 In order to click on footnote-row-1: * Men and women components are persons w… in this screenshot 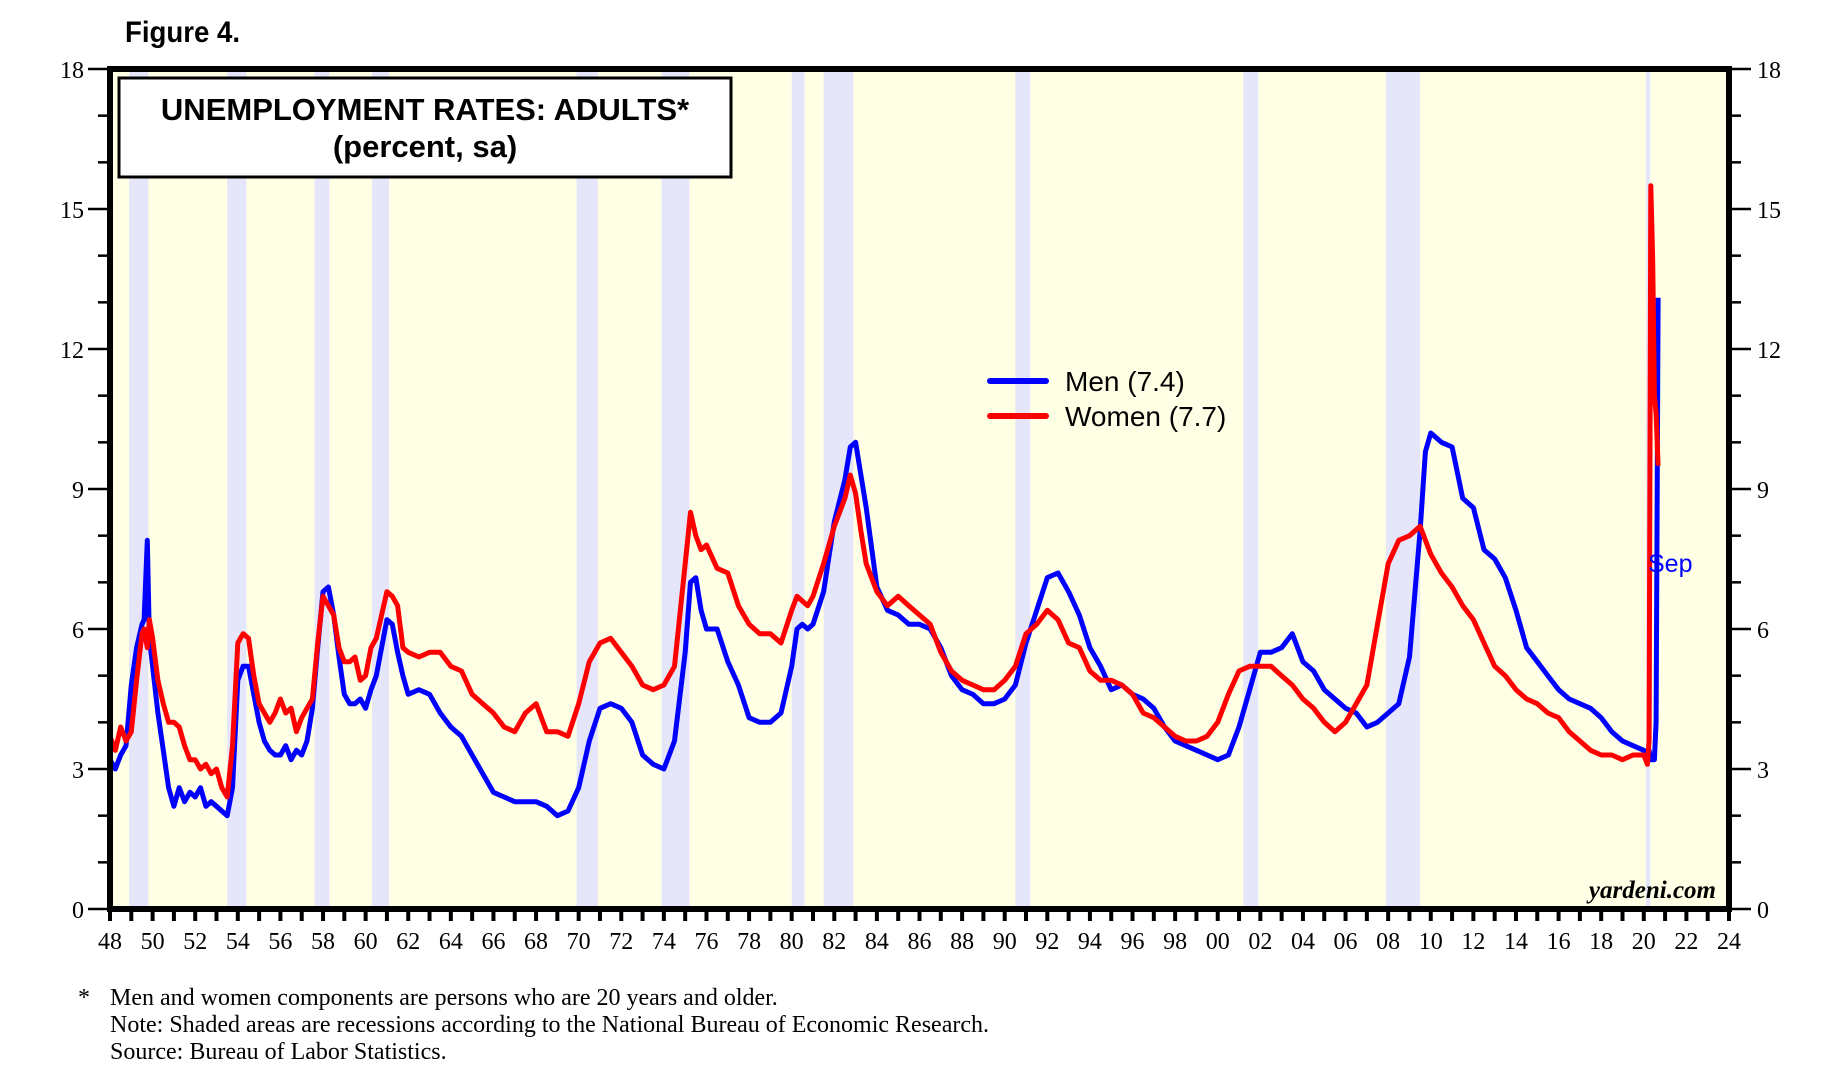, I will do `click(533, 998)`.